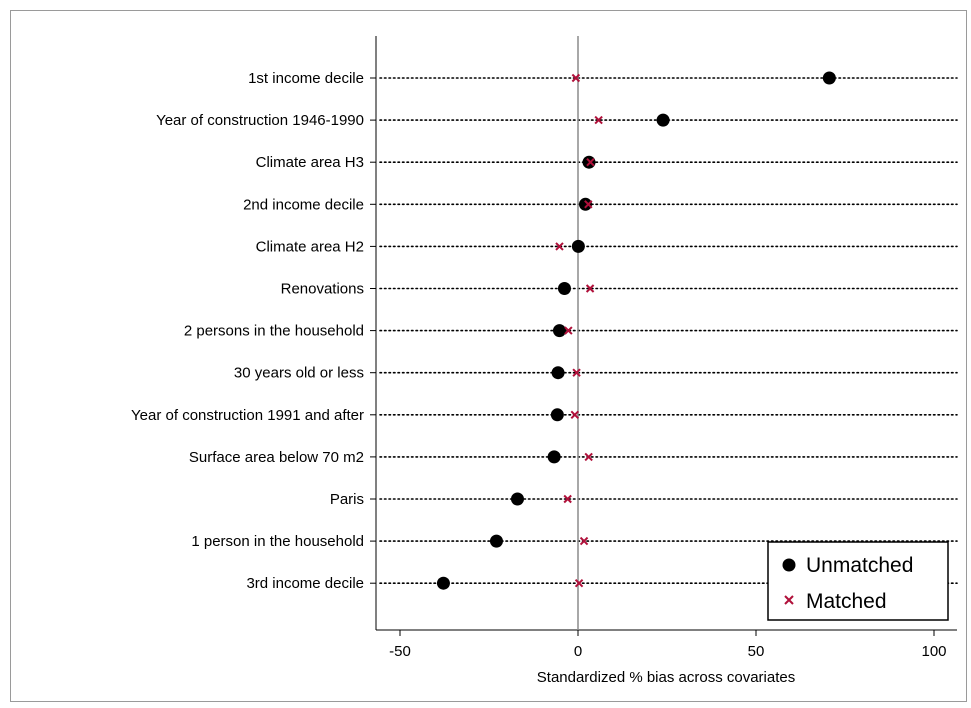 This screenshot has width=971, height=708. Describe the element at coordinates (276, 457) in the screenshot. I see `covariate-label: Surface area below 70 m2` at that location.